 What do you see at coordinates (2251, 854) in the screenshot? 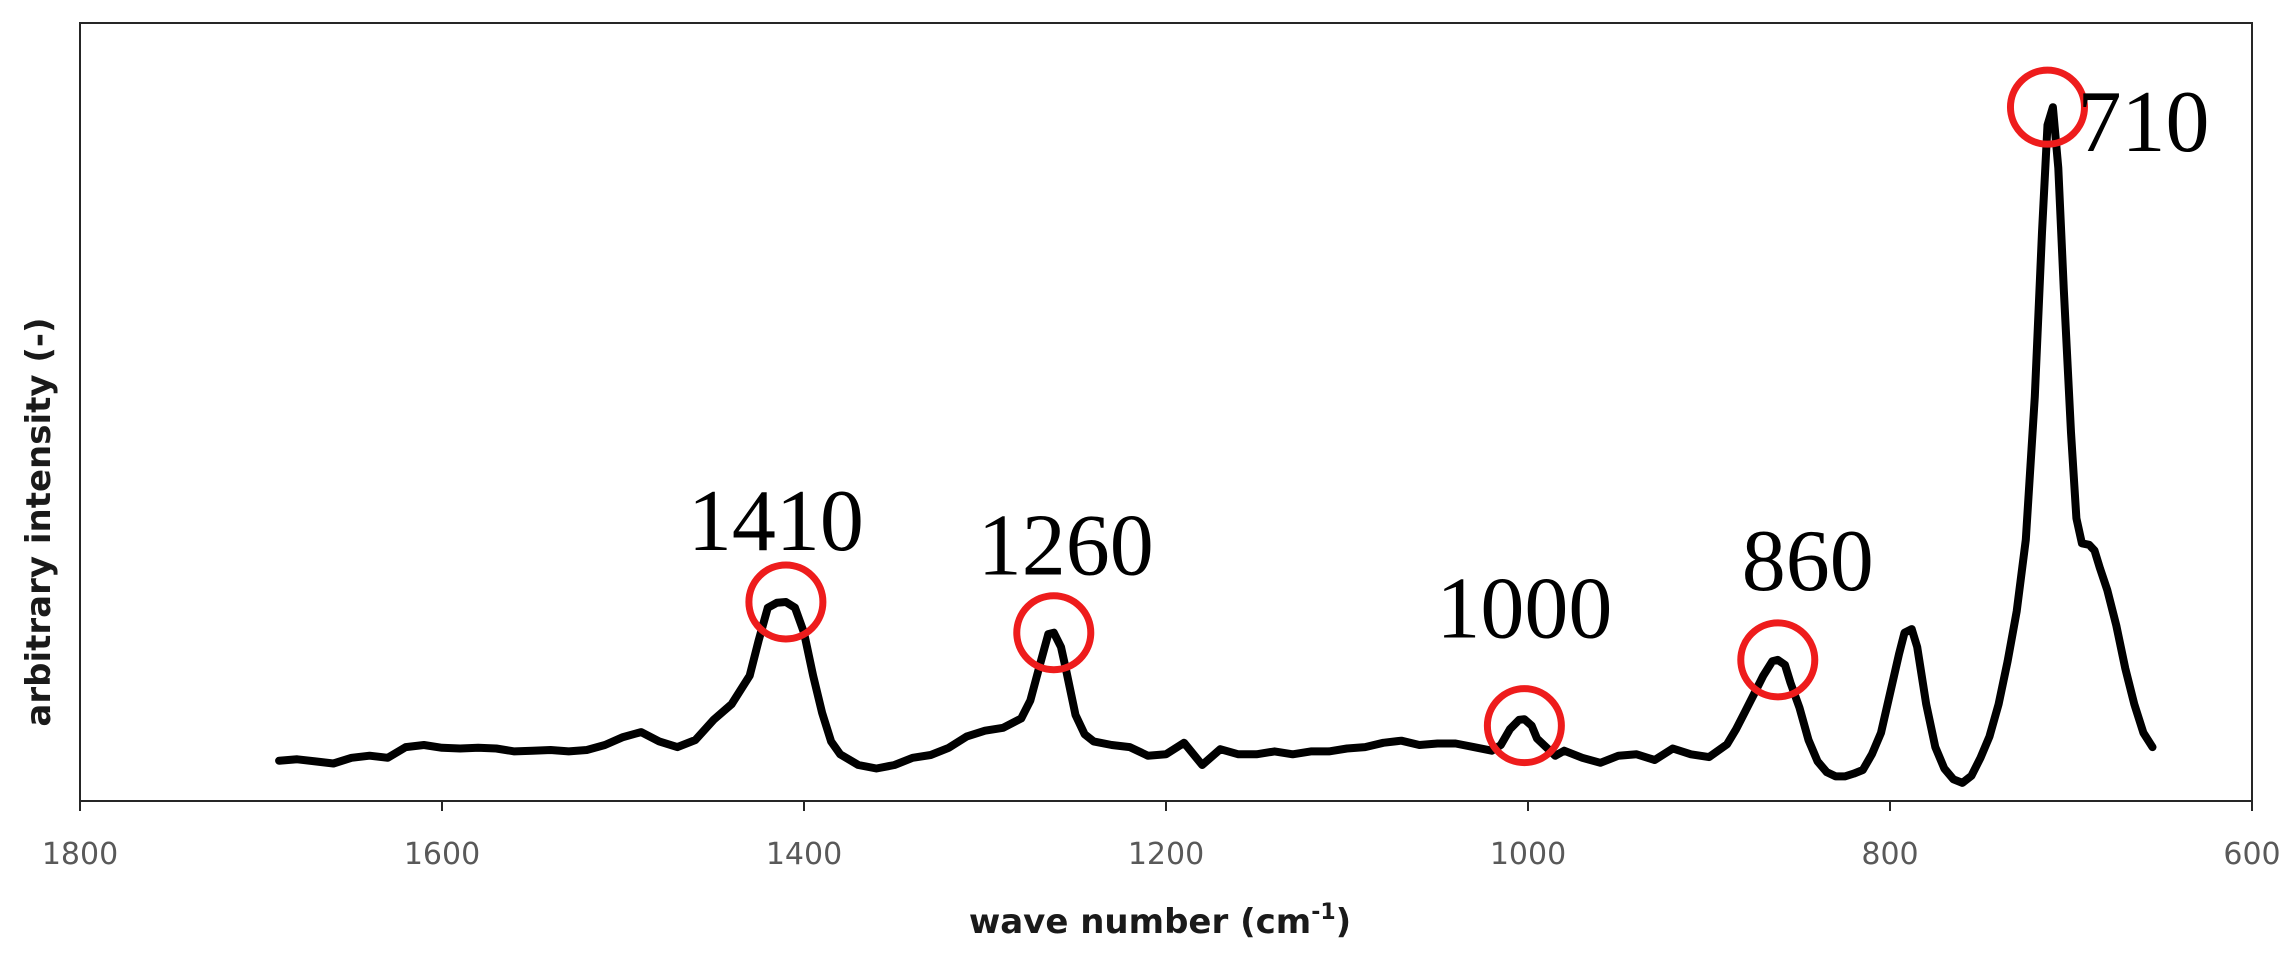
I see `x-tick-label: 600` at bounding box center [2251, 854].